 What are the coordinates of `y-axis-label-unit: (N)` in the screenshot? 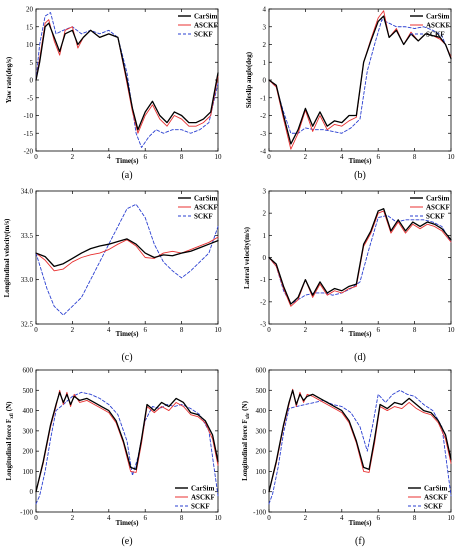 It's located at (9, 406).